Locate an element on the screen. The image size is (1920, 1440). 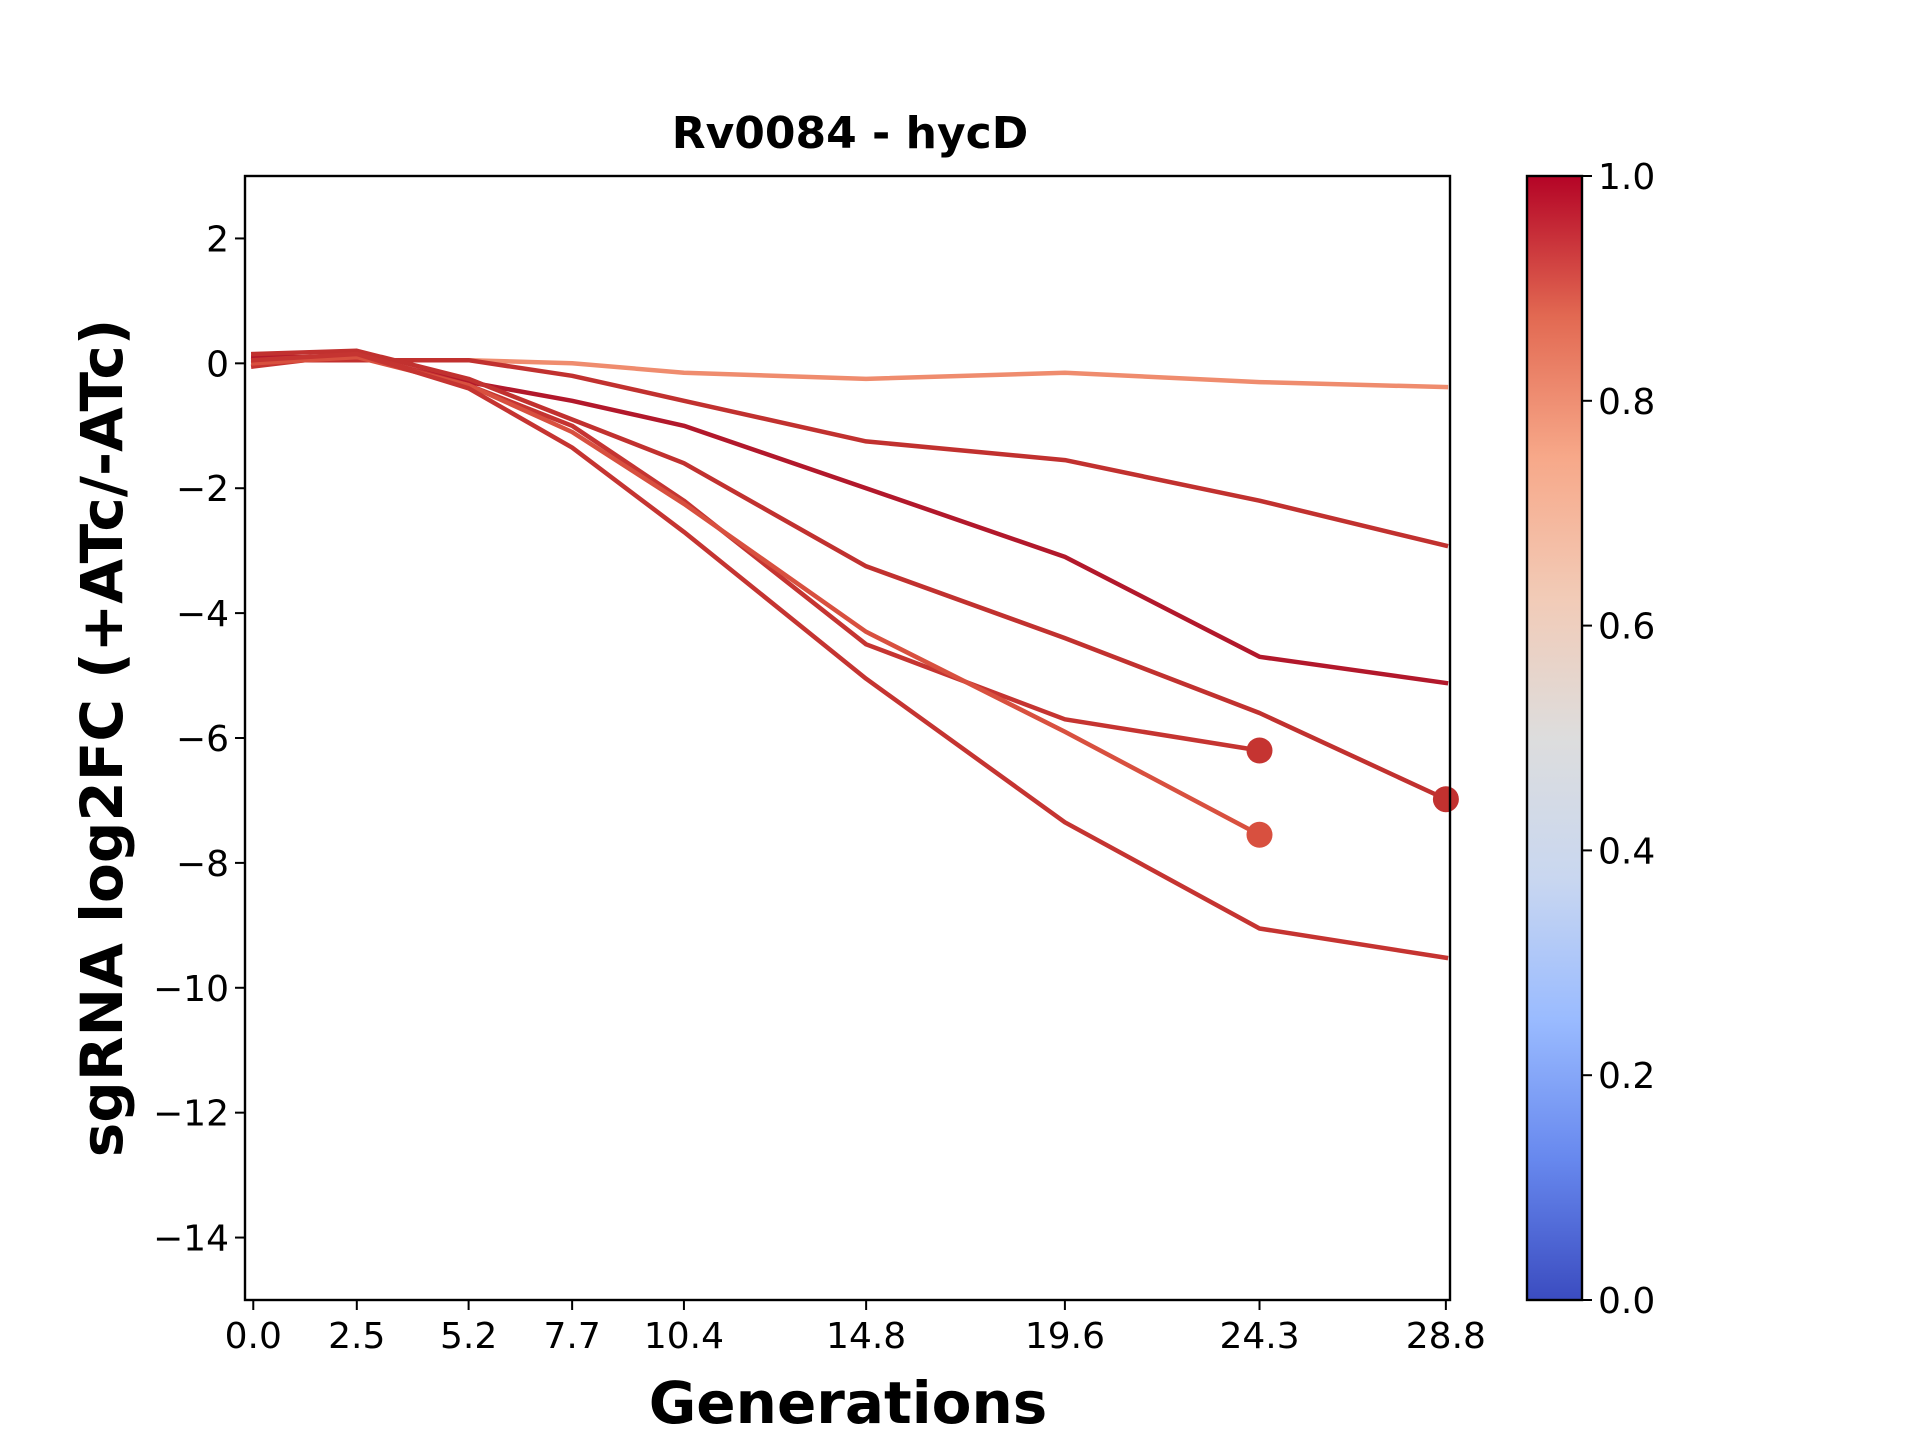
x-axis: 0.0 2.5 5.2 7.7 10.4 14.8 19.6 24.3 28.8 is located at coordinates (855, 1328).